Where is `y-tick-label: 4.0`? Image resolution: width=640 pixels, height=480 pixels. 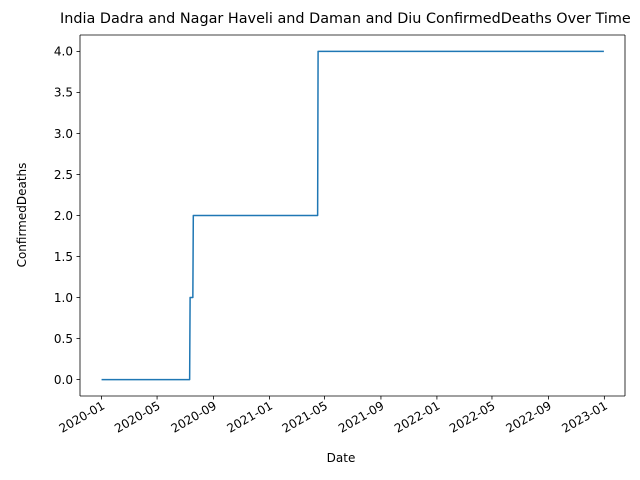 y-tick-label: 4.0 is located at coordinates (63, 52).